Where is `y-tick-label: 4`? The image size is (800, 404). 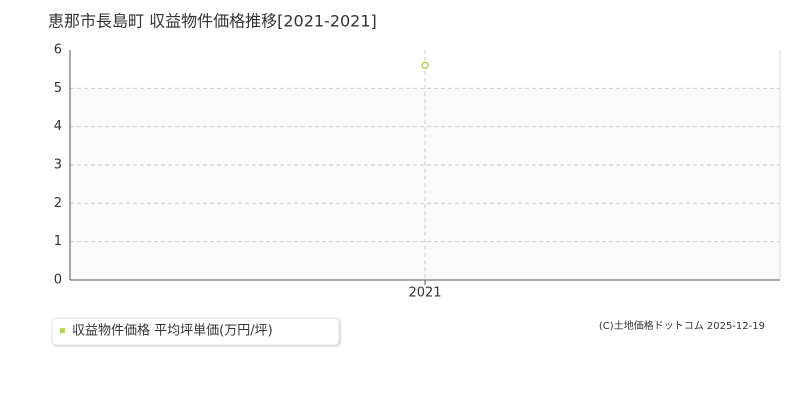 y-tick-label: 4 is located at coordinates (58, 126).